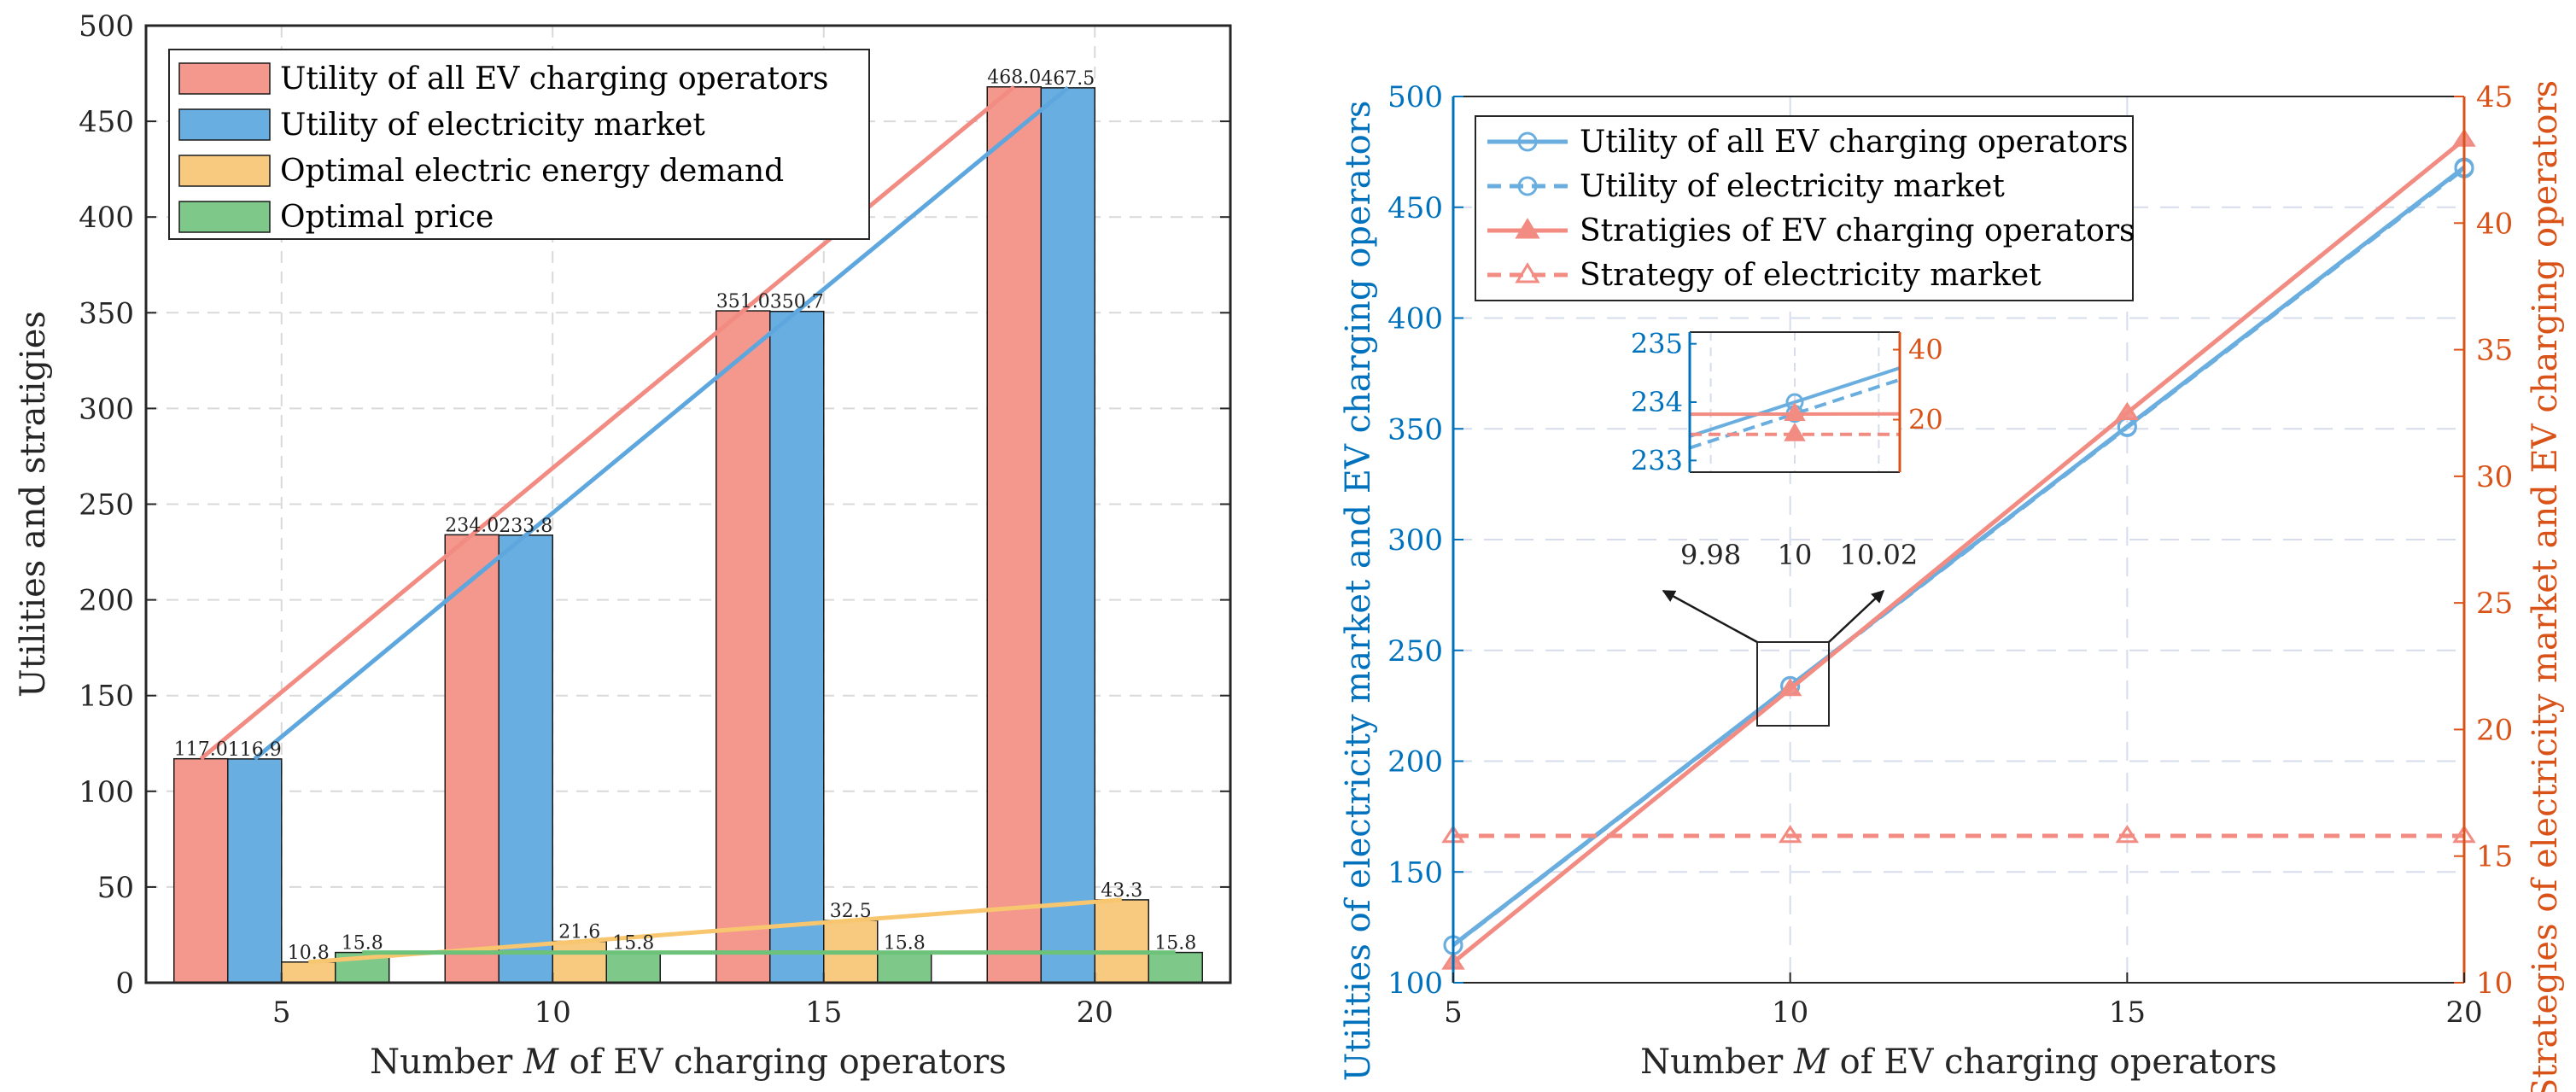  Describe the element at coordinates (472, 525) in the screenshot. I see `data-label: 234.0` at that location.